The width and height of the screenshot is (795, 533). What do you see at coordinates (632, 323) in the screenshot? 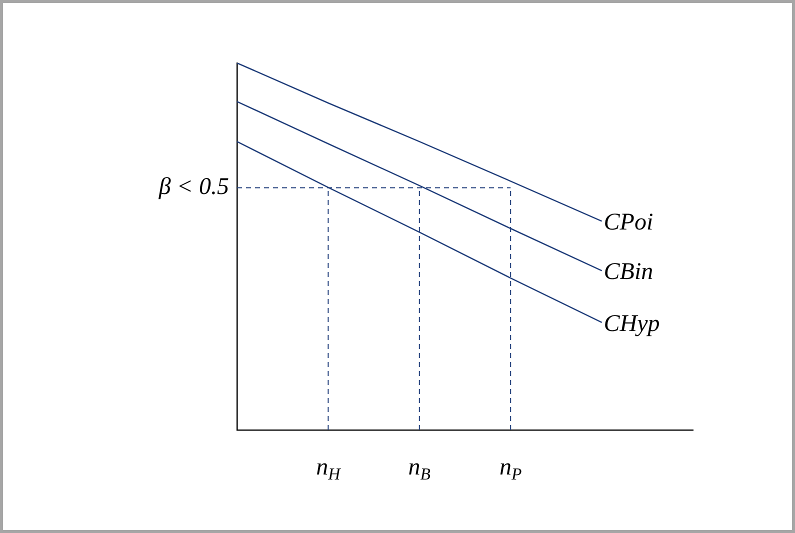
I see `series-label: CHyp` at bounding box center [632, 323].